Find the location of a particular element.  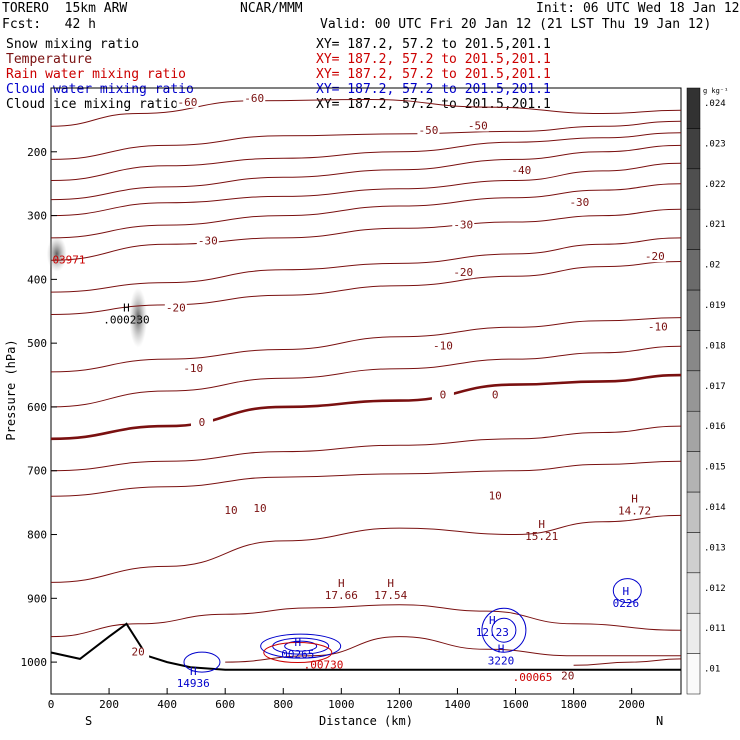

x-tick-label-200: 200 is located at coordinates (109, 704).